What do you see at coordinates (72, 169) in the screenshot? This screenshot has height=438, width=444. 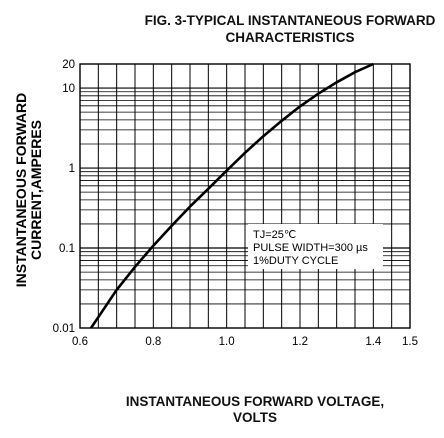 I see `y-tick-label: 1` at bounding box center [72, 169].